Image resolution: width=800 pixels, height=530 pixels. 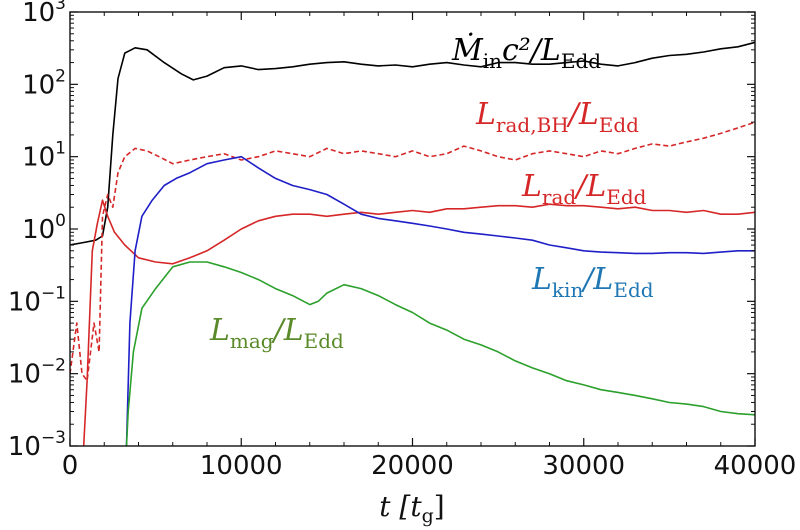 What do you see at coordinates (44, 14) in the screenshot?
I see `y-tick-label-6: 103` at bounding box center [44, 14].